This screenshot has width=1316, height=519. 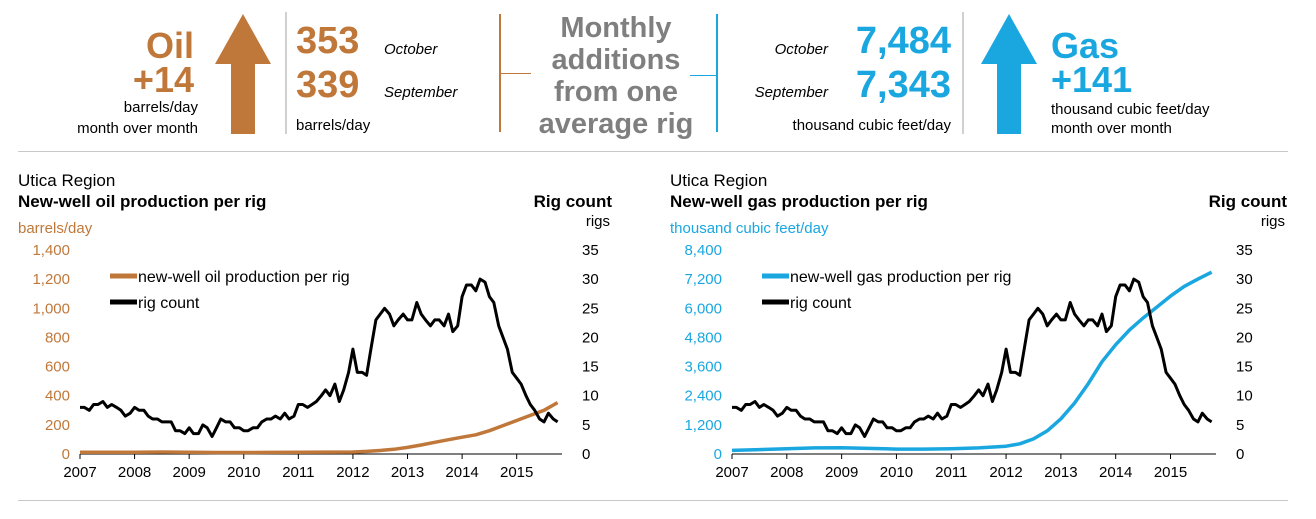 What do you see at coordinates (57, 396) in the screenshot?
I see `oil-chart-y-tick-label: 400` at bounding box center [57, 396].